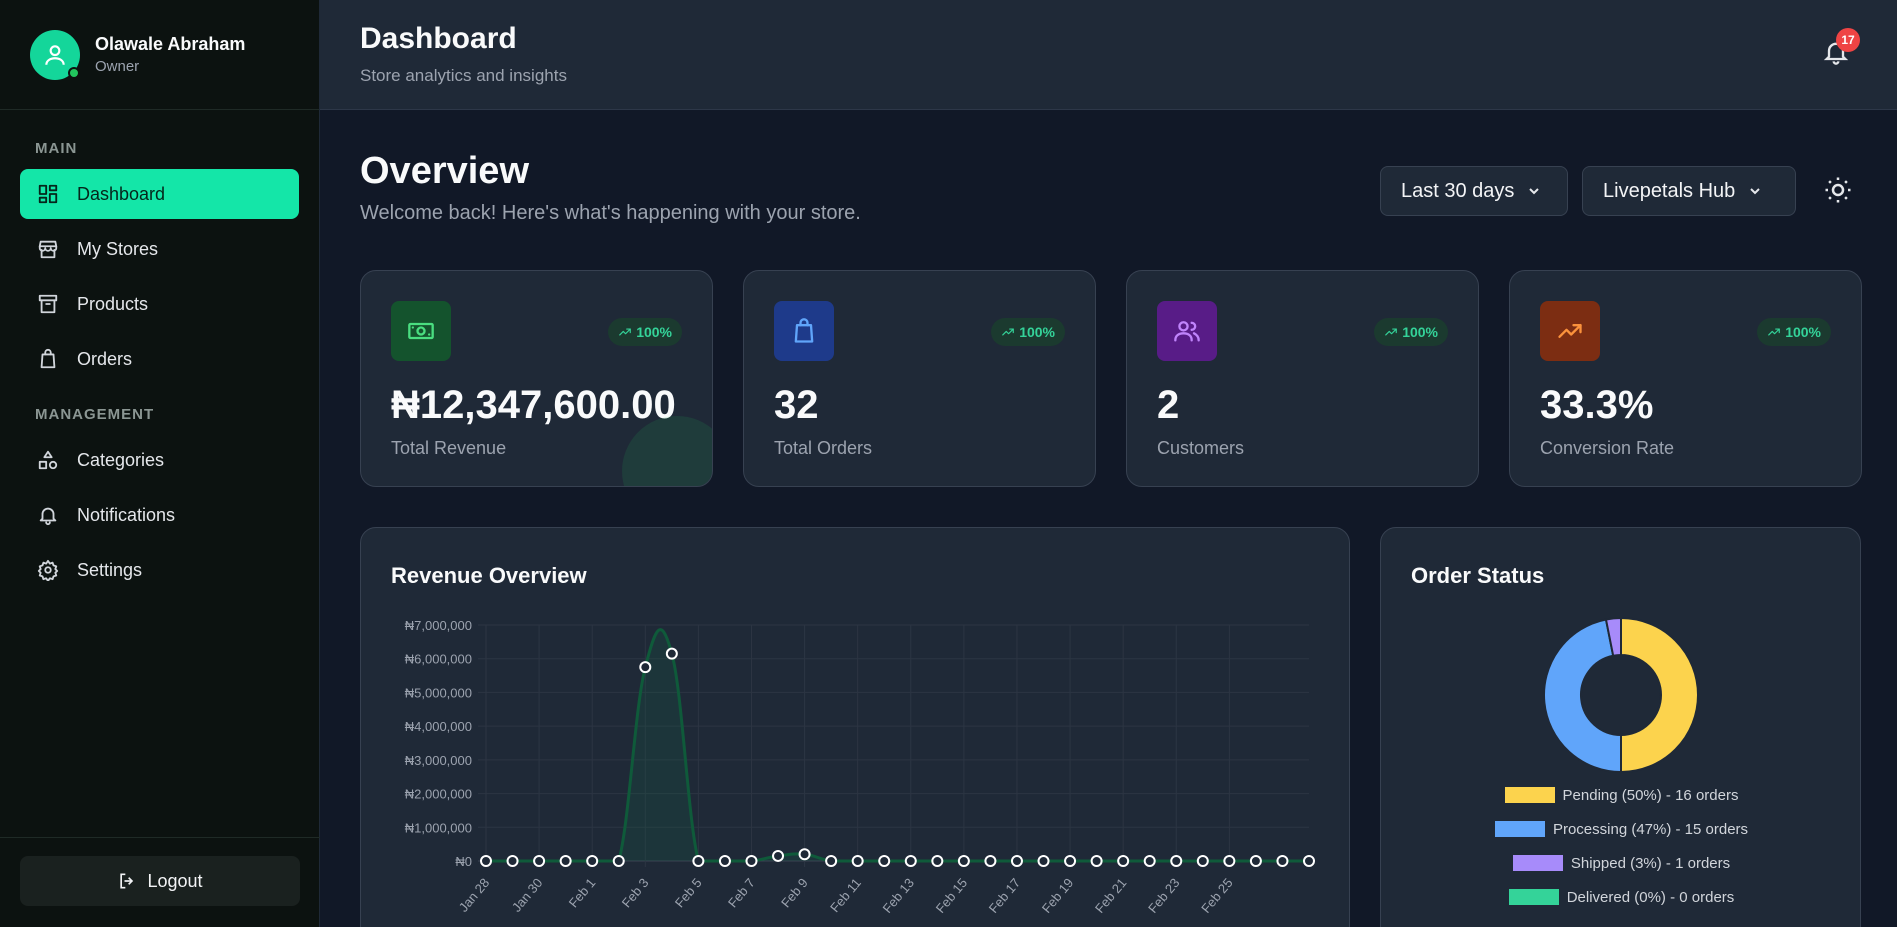  Describe the element at coordinates (449, 448) in the screenshot. I see `stat-label: Total Revenue` at that location.